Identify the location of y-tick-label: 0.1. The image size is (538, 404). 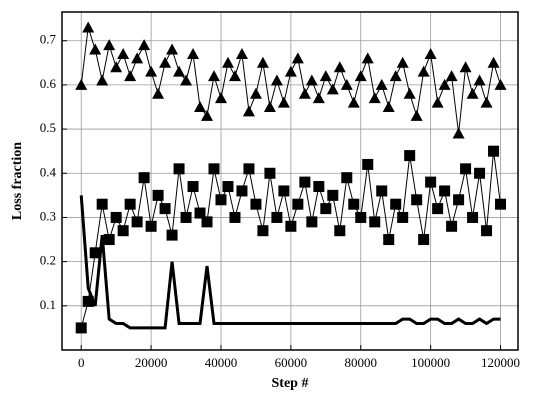
(48, 304).